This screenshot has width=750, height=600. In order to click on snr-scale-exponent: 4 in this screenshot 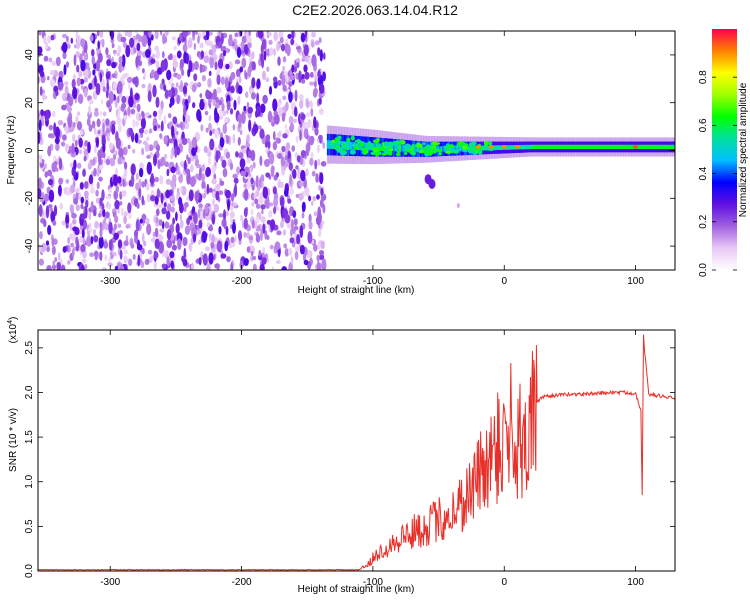, I will do `click(10, 322)`.